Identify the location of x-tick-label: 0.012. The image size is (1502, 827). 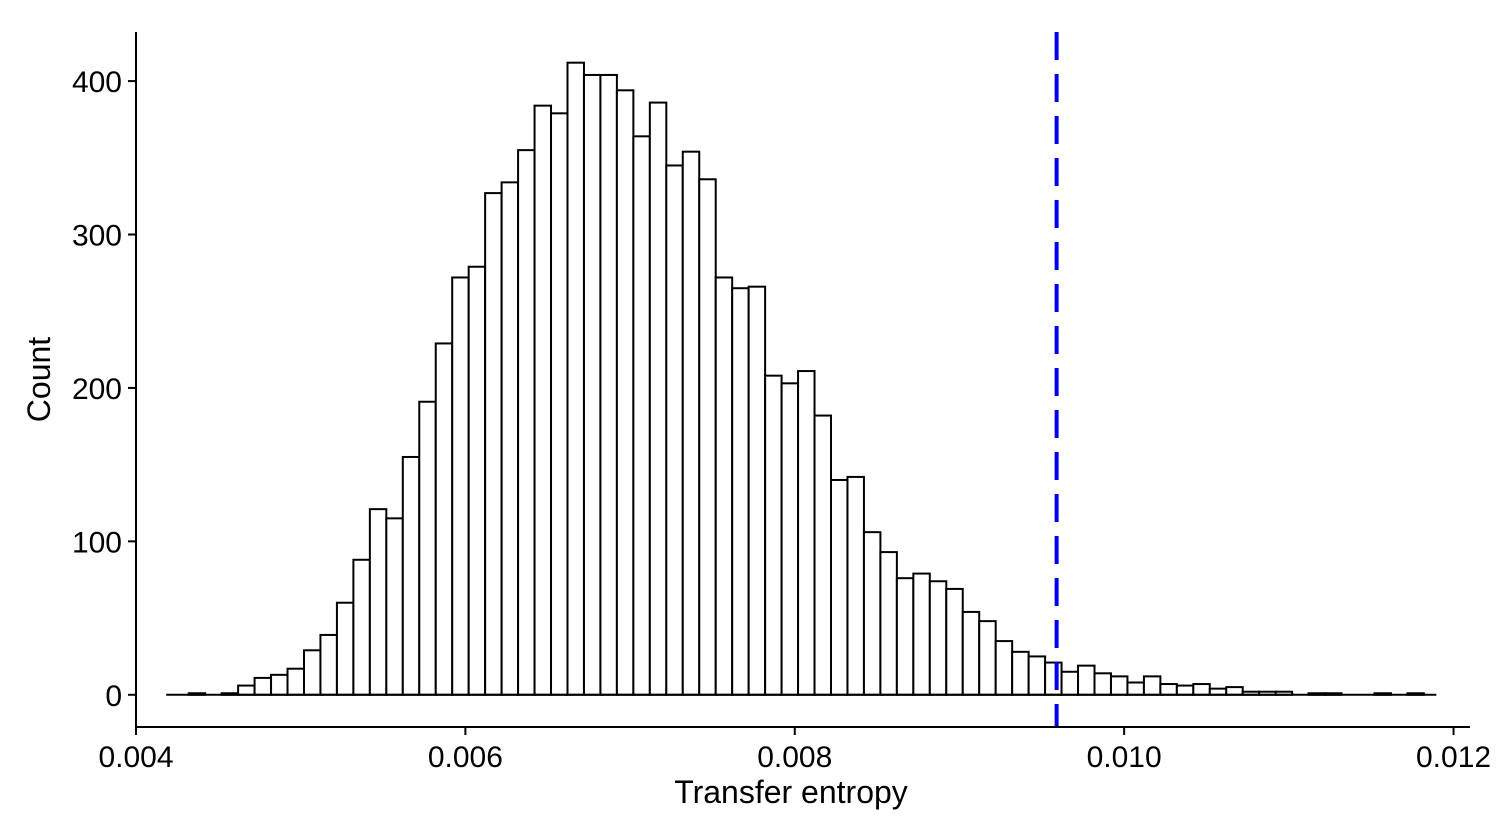
(1453, 757).